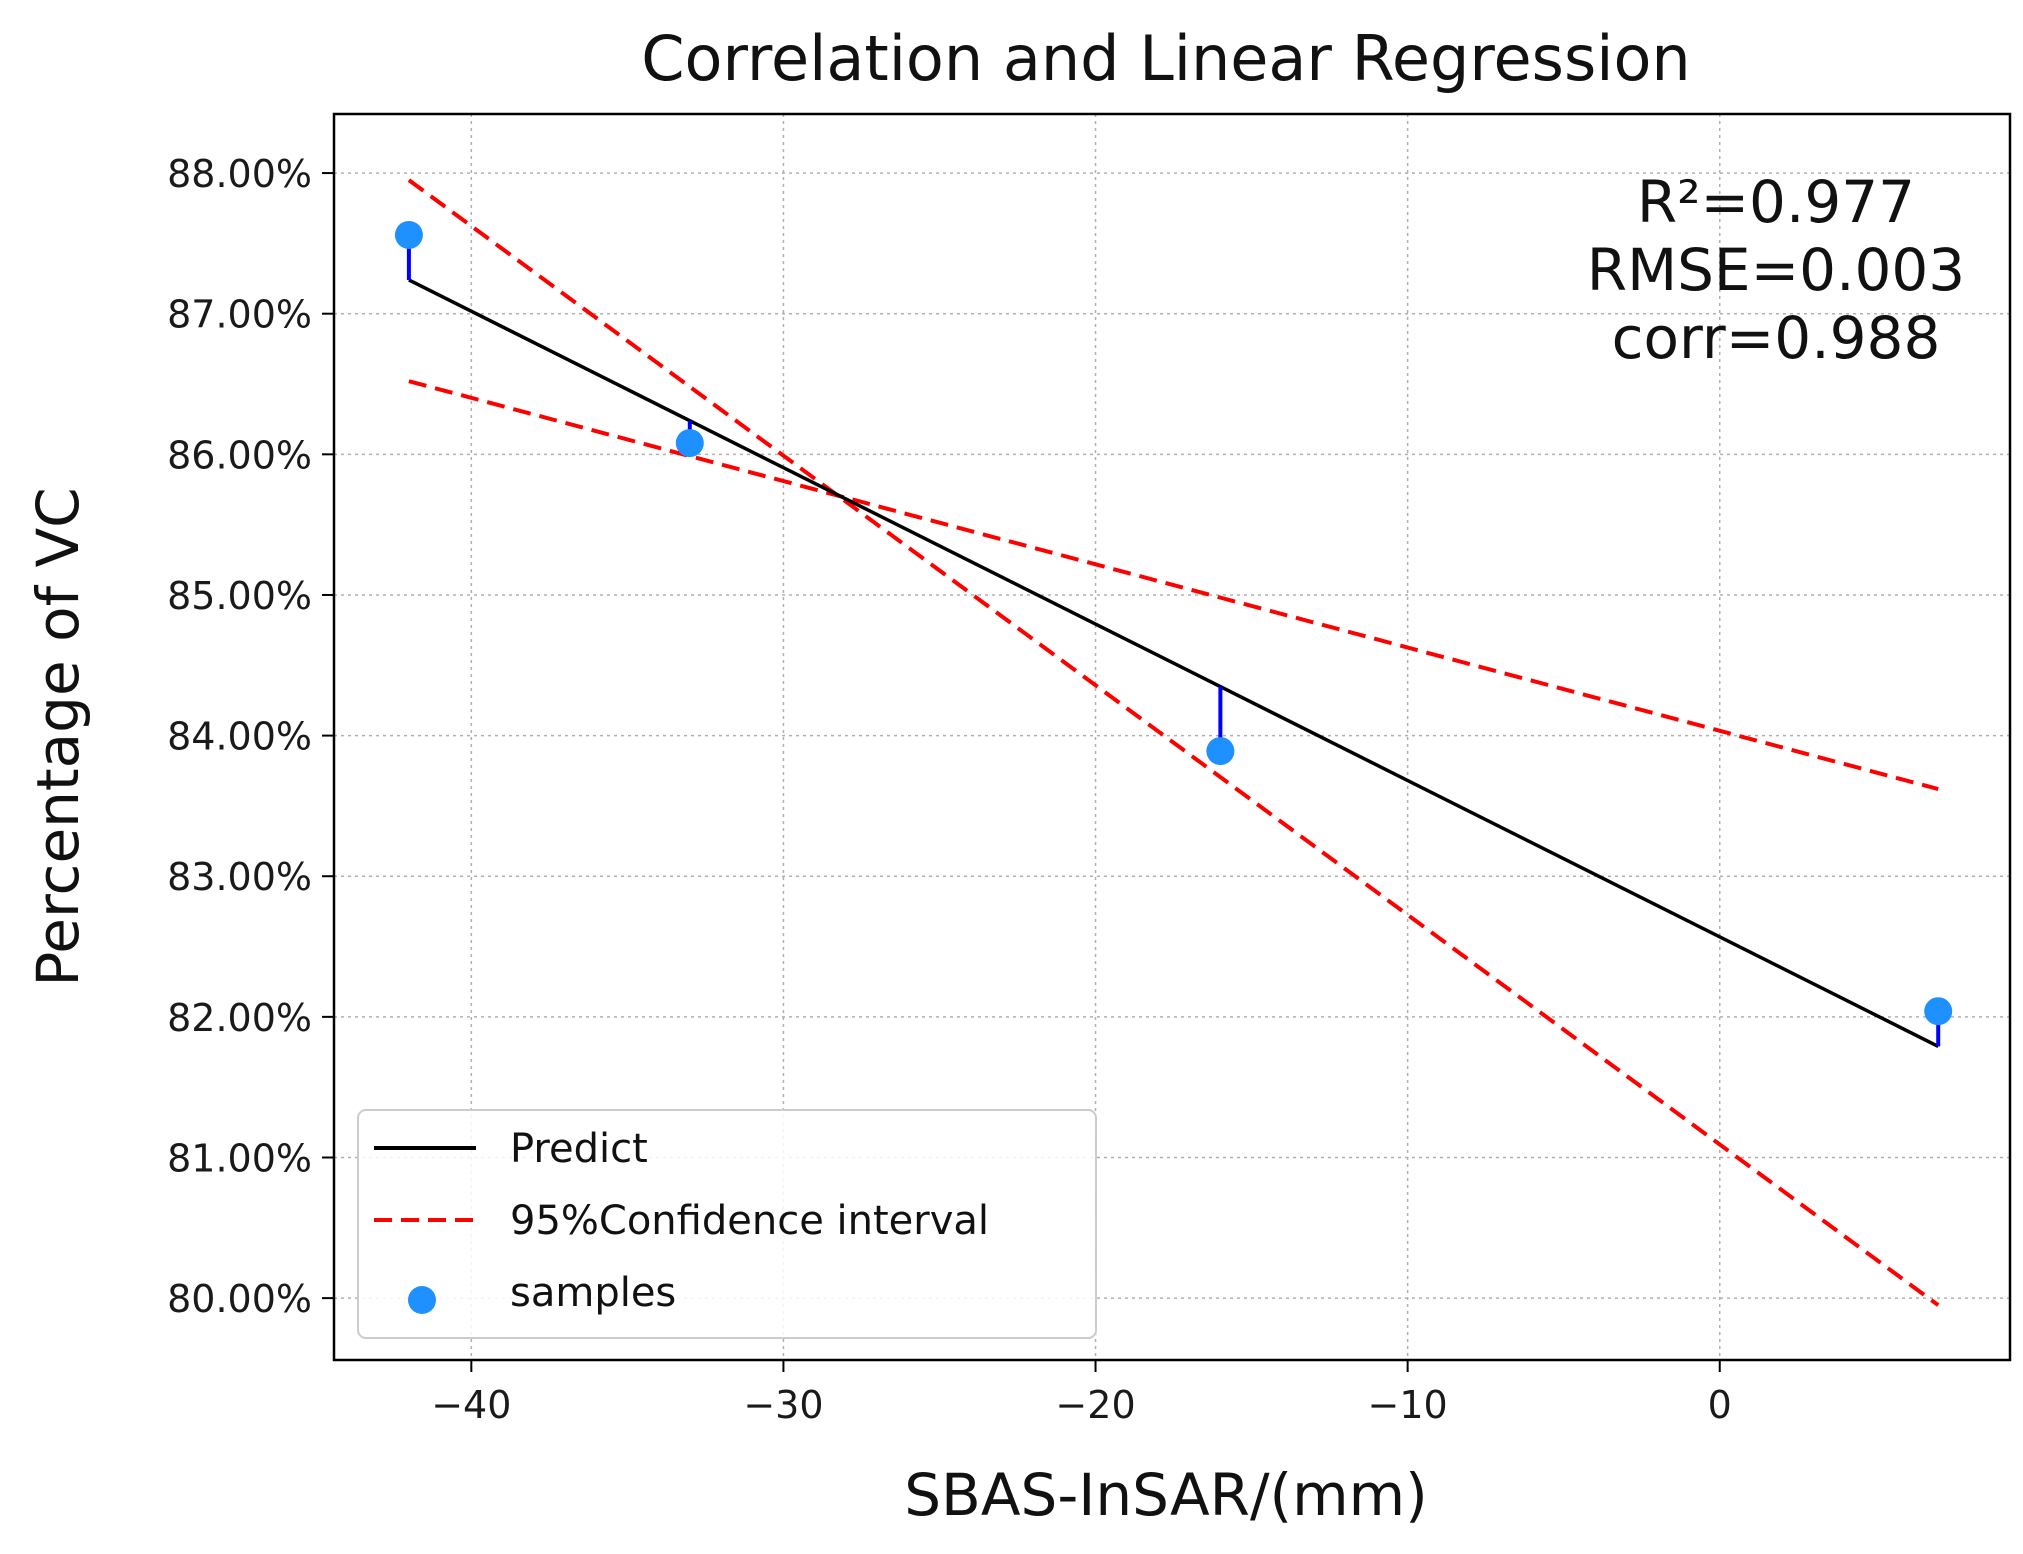 This screenshot has height=1554, width=2023. I want to click on legend: Predict 95%Confidence interval samples, so click(727, 1224).